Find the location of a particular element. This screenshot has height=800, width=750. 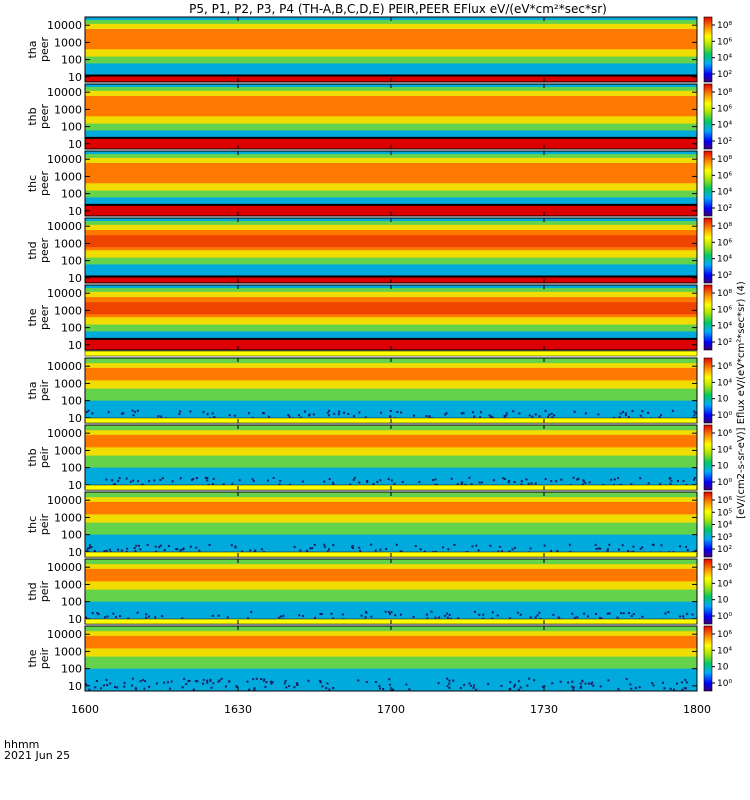

panel-thb-peir: 10000100010010thbpeir10⁶10⁴10⁲10⁰ is located at coordinates (379, 455).